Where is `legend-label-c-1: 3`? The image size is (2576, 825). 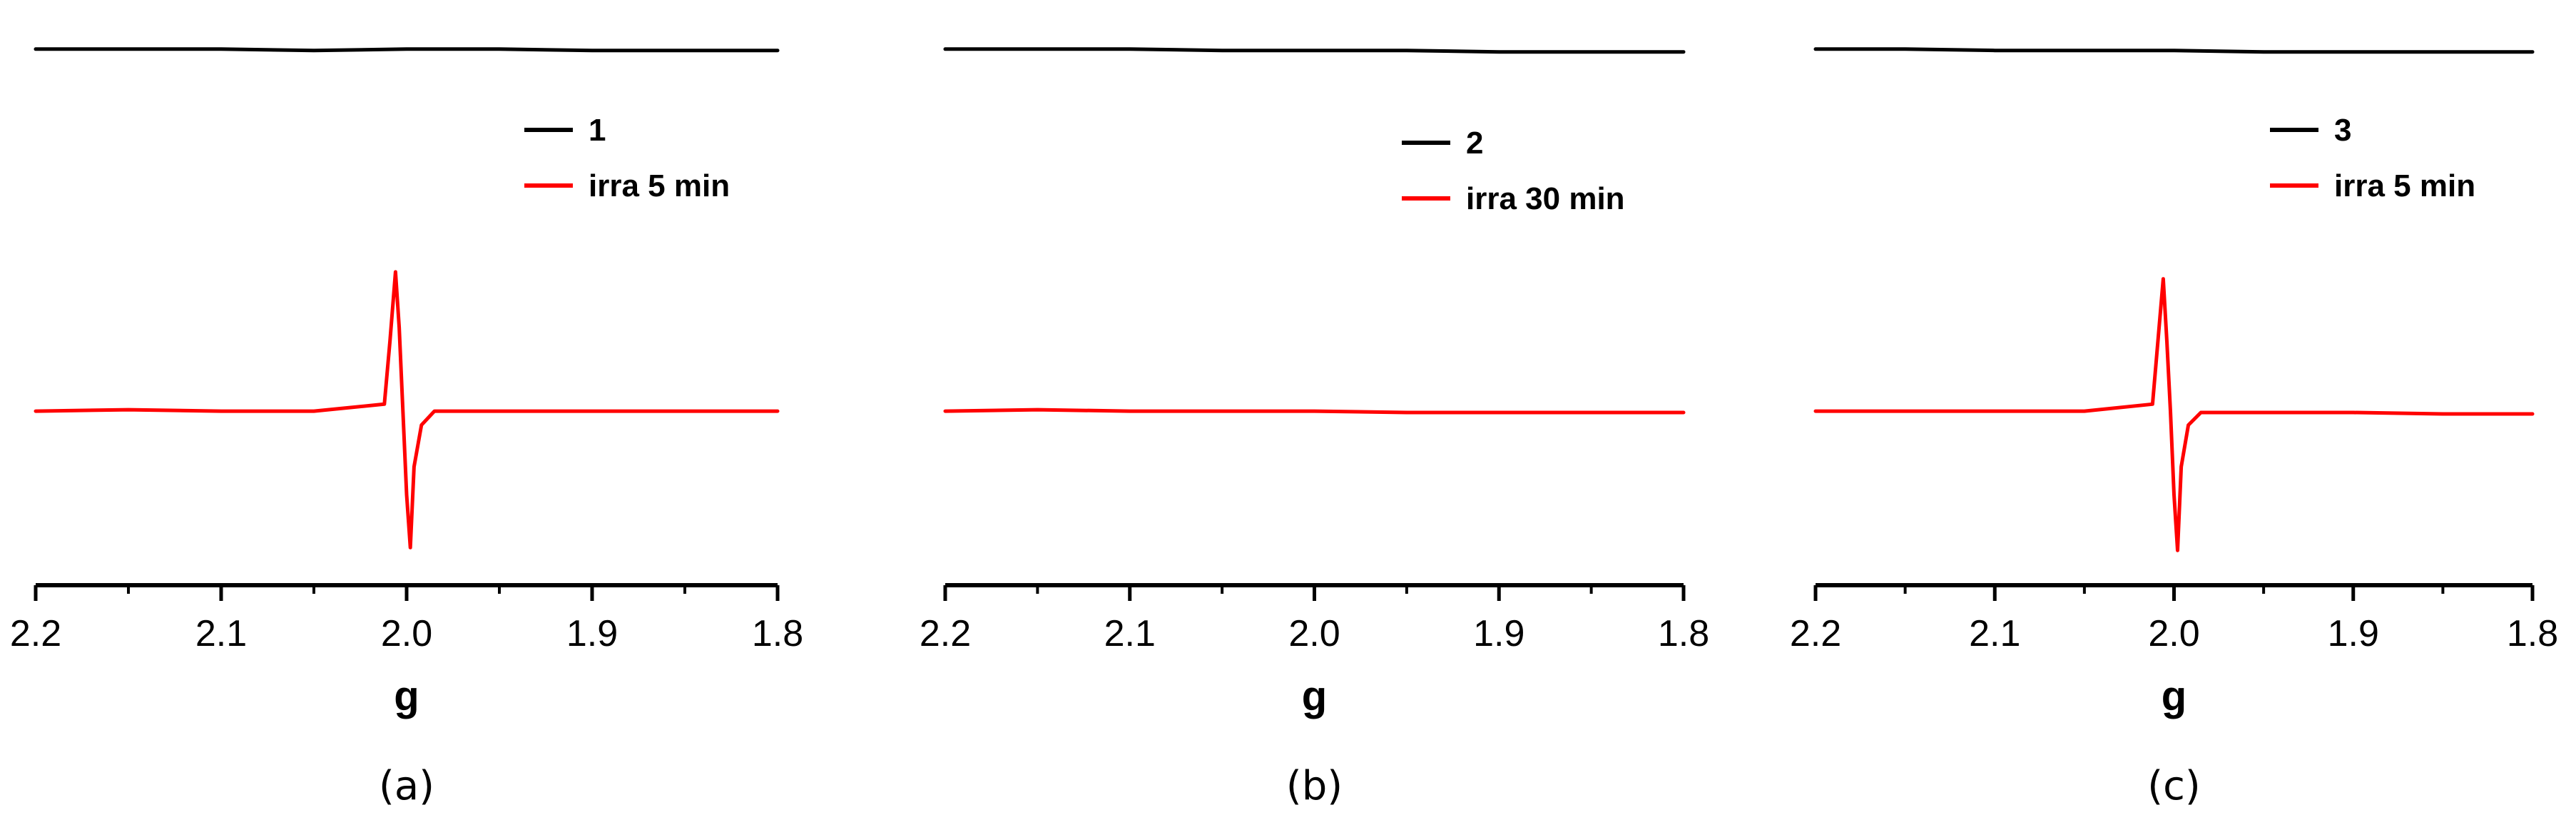 legend-label-c-1: 3 is located at coordinates (2342, 130).